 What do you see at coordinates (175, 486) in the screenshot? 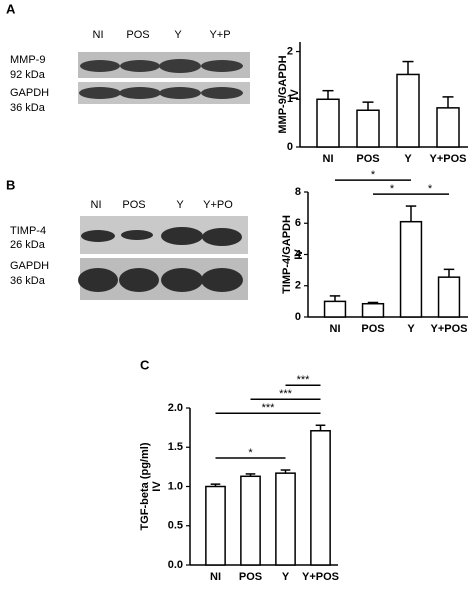
I see `y-tick-label: 1.0` at bounding box center [175, 486].